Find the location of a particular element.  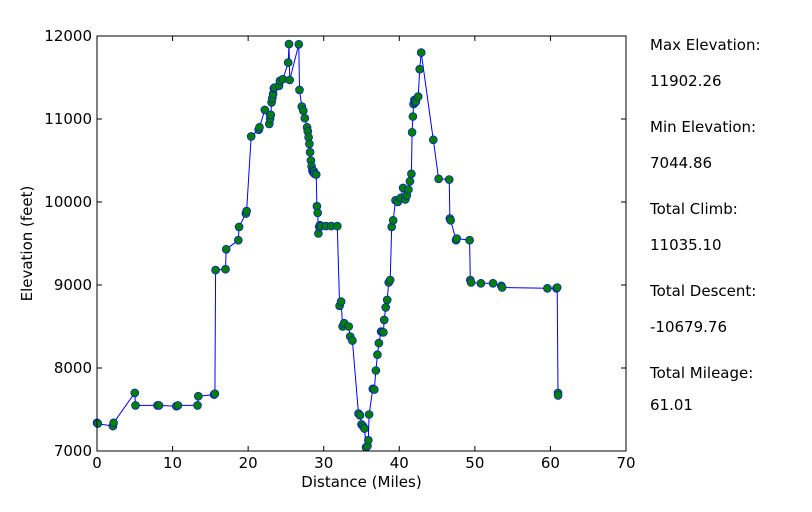

max-elevation-label: Max Elevation: is located at coordinates (705, 45).